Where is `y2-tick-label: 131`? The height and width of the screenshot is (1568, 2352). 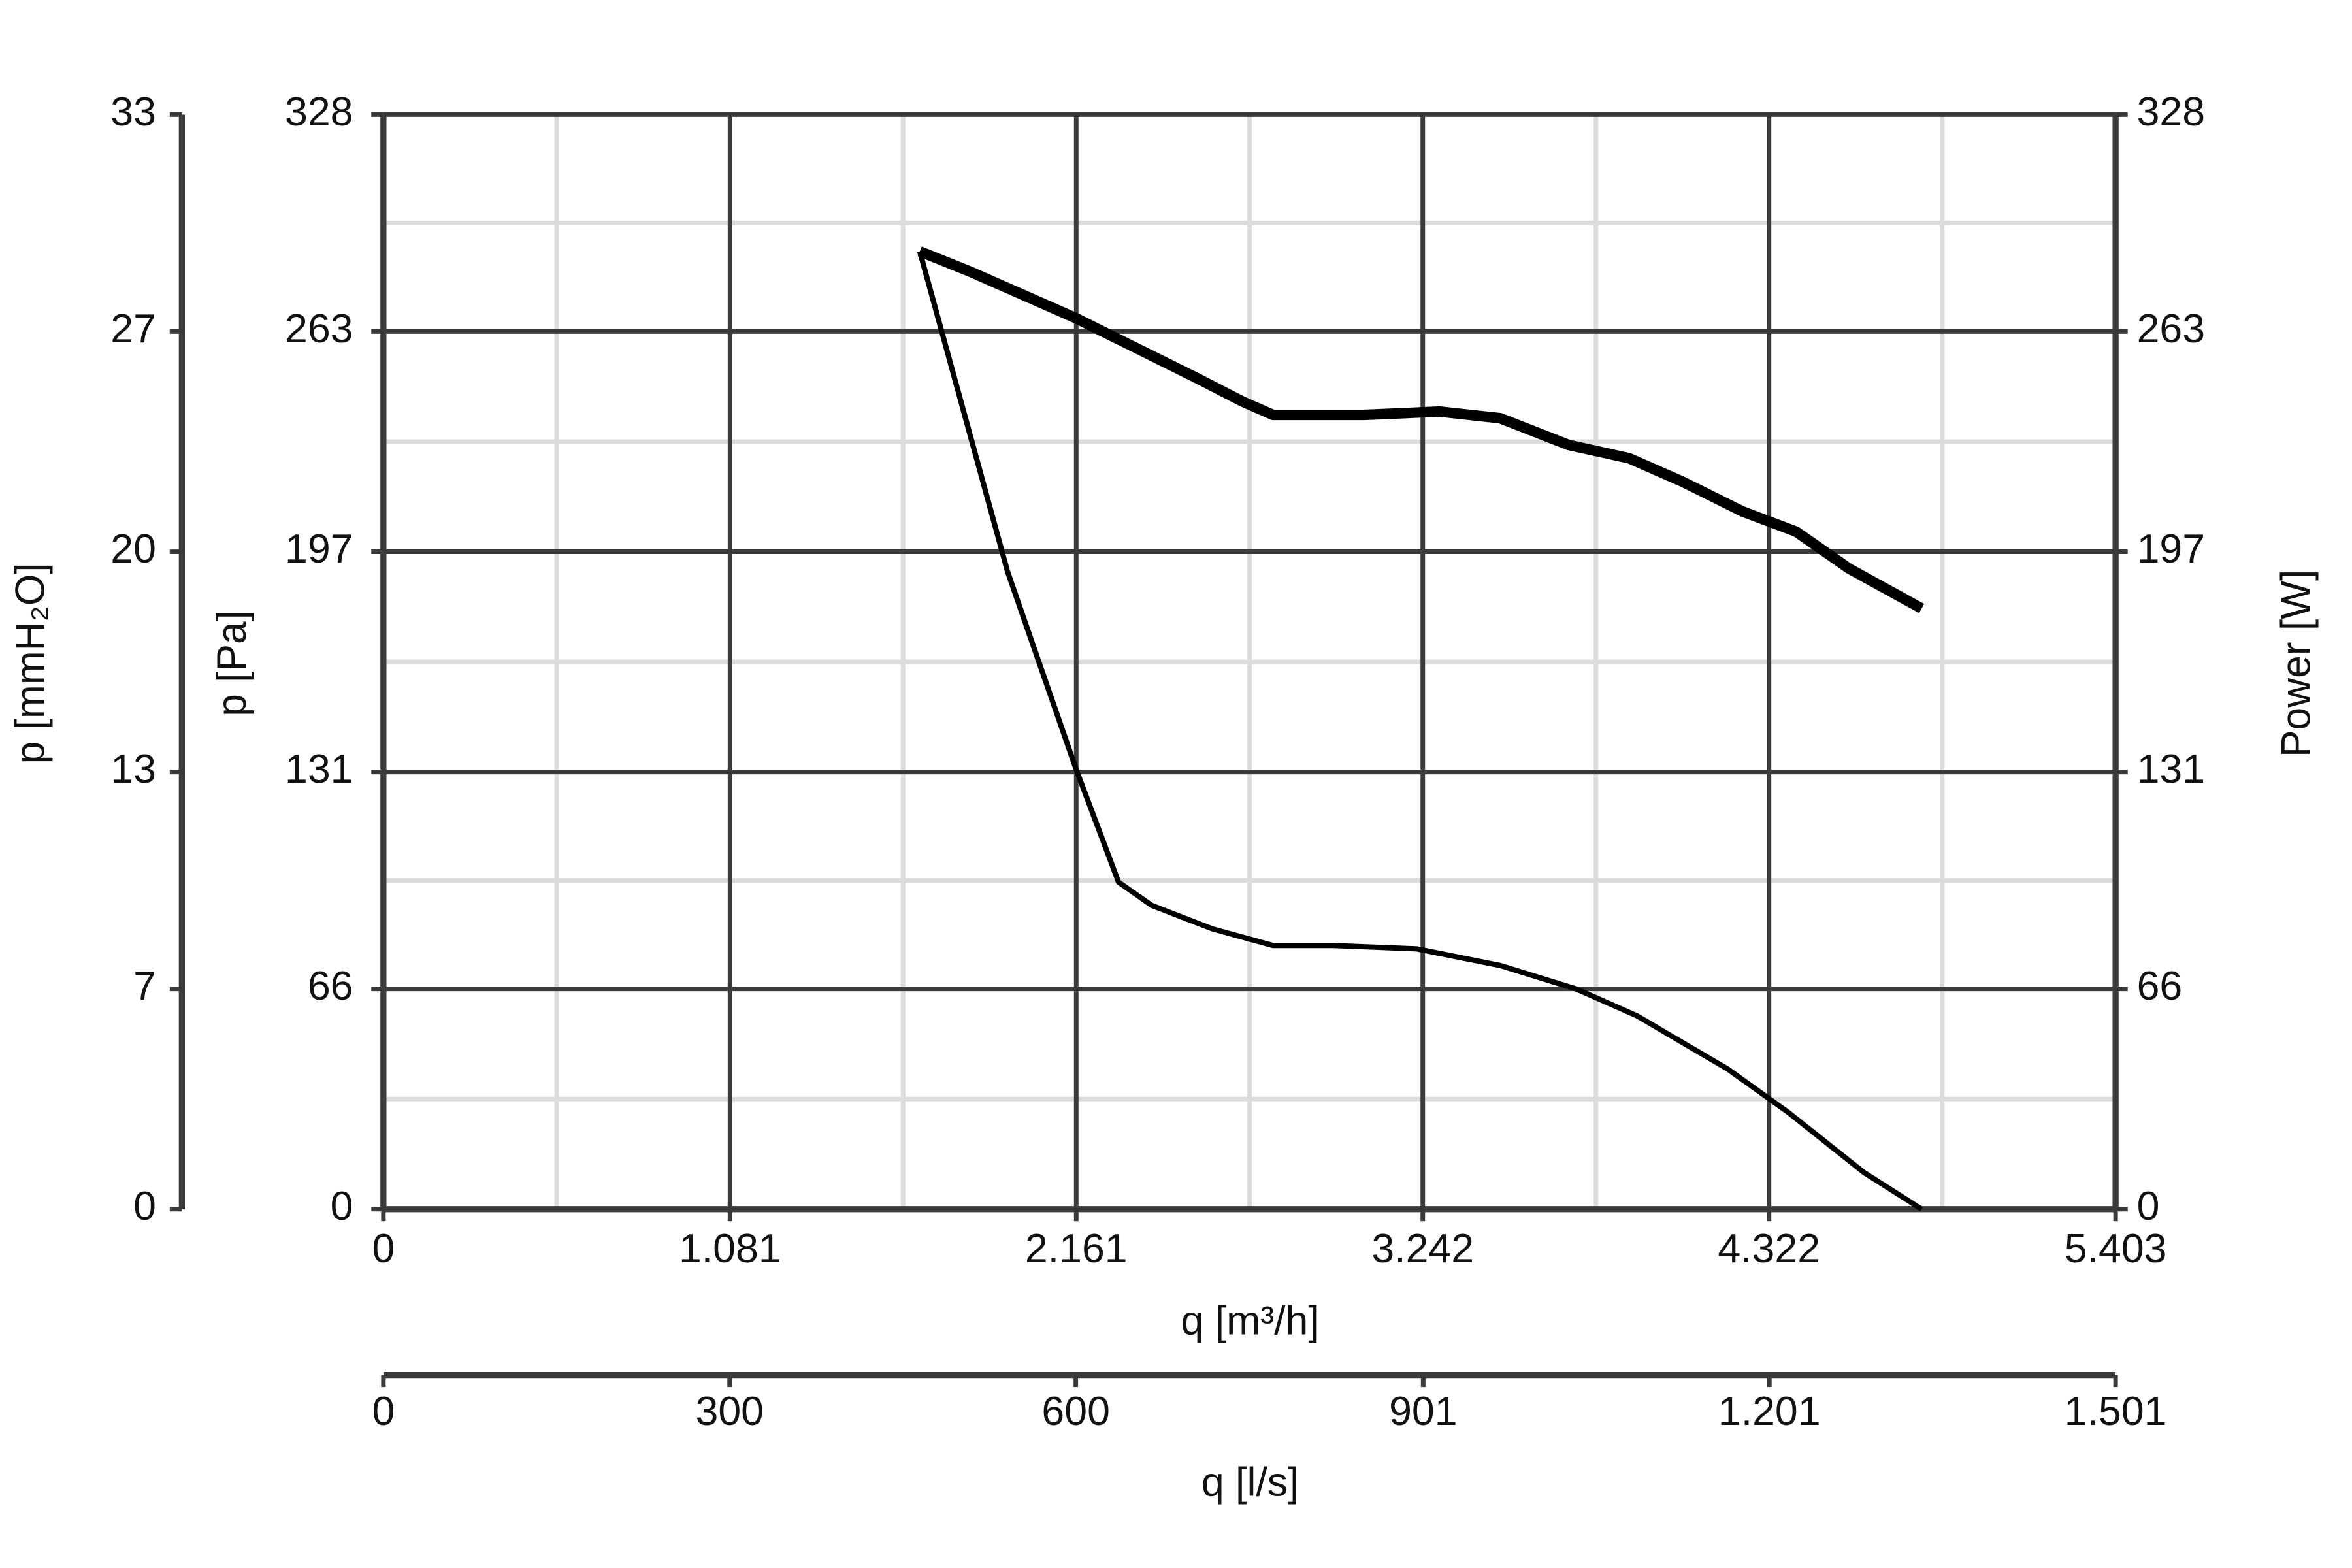
y2-tick-label: 131 is located at coordinates (2171, 769).